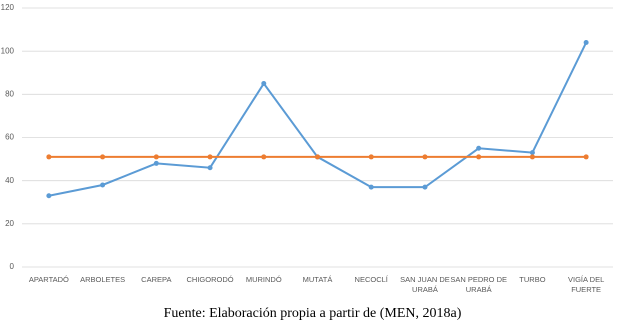  Describe the element at coordinates (9, 223) in the screenshot. I see `y-tick-label: 20` at that location.